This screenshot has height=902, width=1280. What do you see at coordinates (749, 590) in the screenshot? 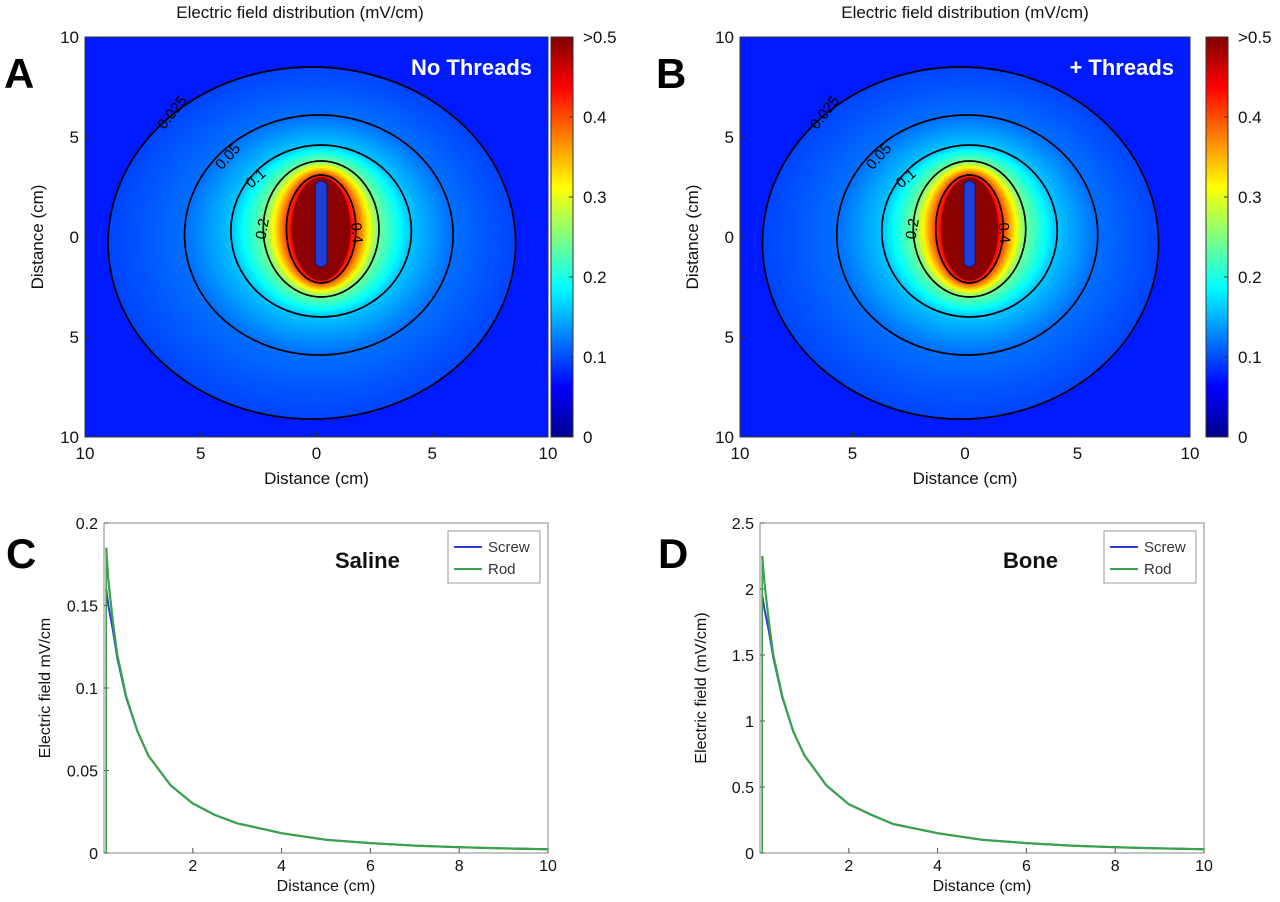
I see `y-tick-label: 2` at bounding box center [749, 590].